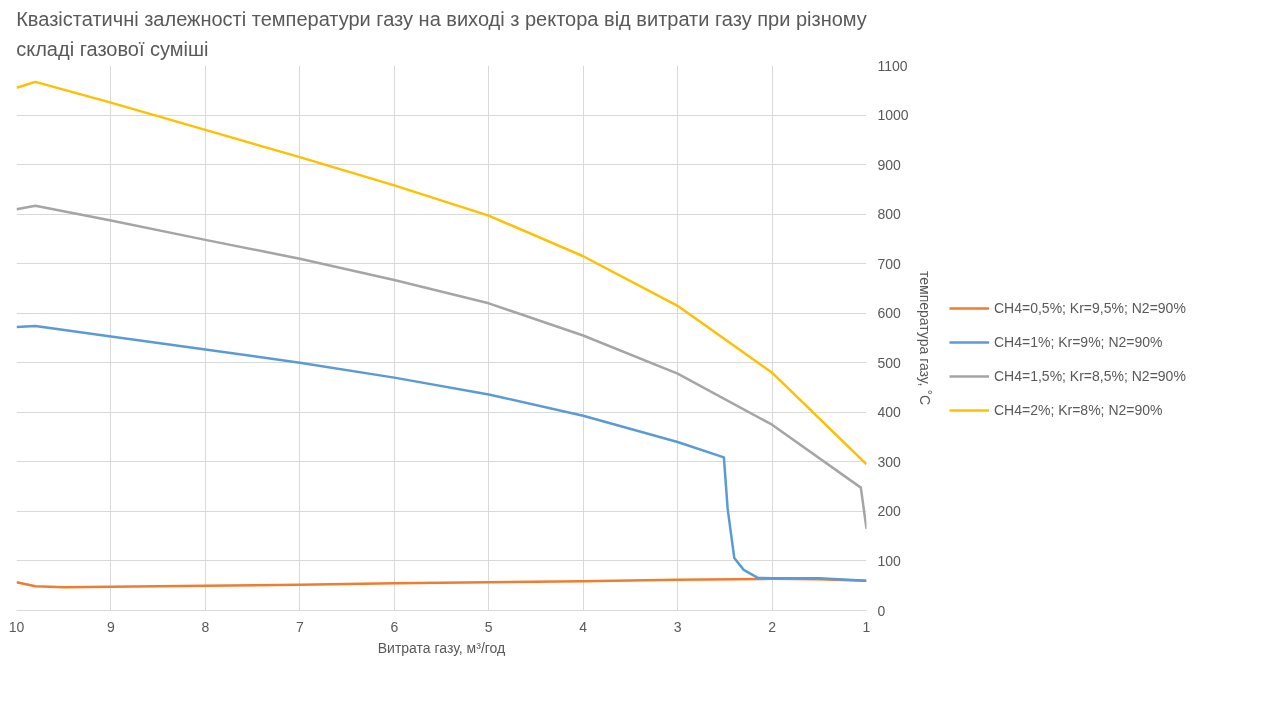 The height and width of the screenshot is (704, 1278). Describe the element at coordinates (205, 626) in the screenshot. I see `x-tick-label: 8` at that location.